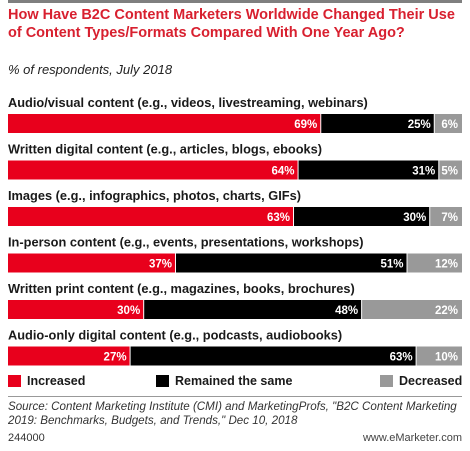  What do you see at coordinates (128, 311) in the screenshot?
I see `data-label-increased: 30%` at bounding box center [128, 311].